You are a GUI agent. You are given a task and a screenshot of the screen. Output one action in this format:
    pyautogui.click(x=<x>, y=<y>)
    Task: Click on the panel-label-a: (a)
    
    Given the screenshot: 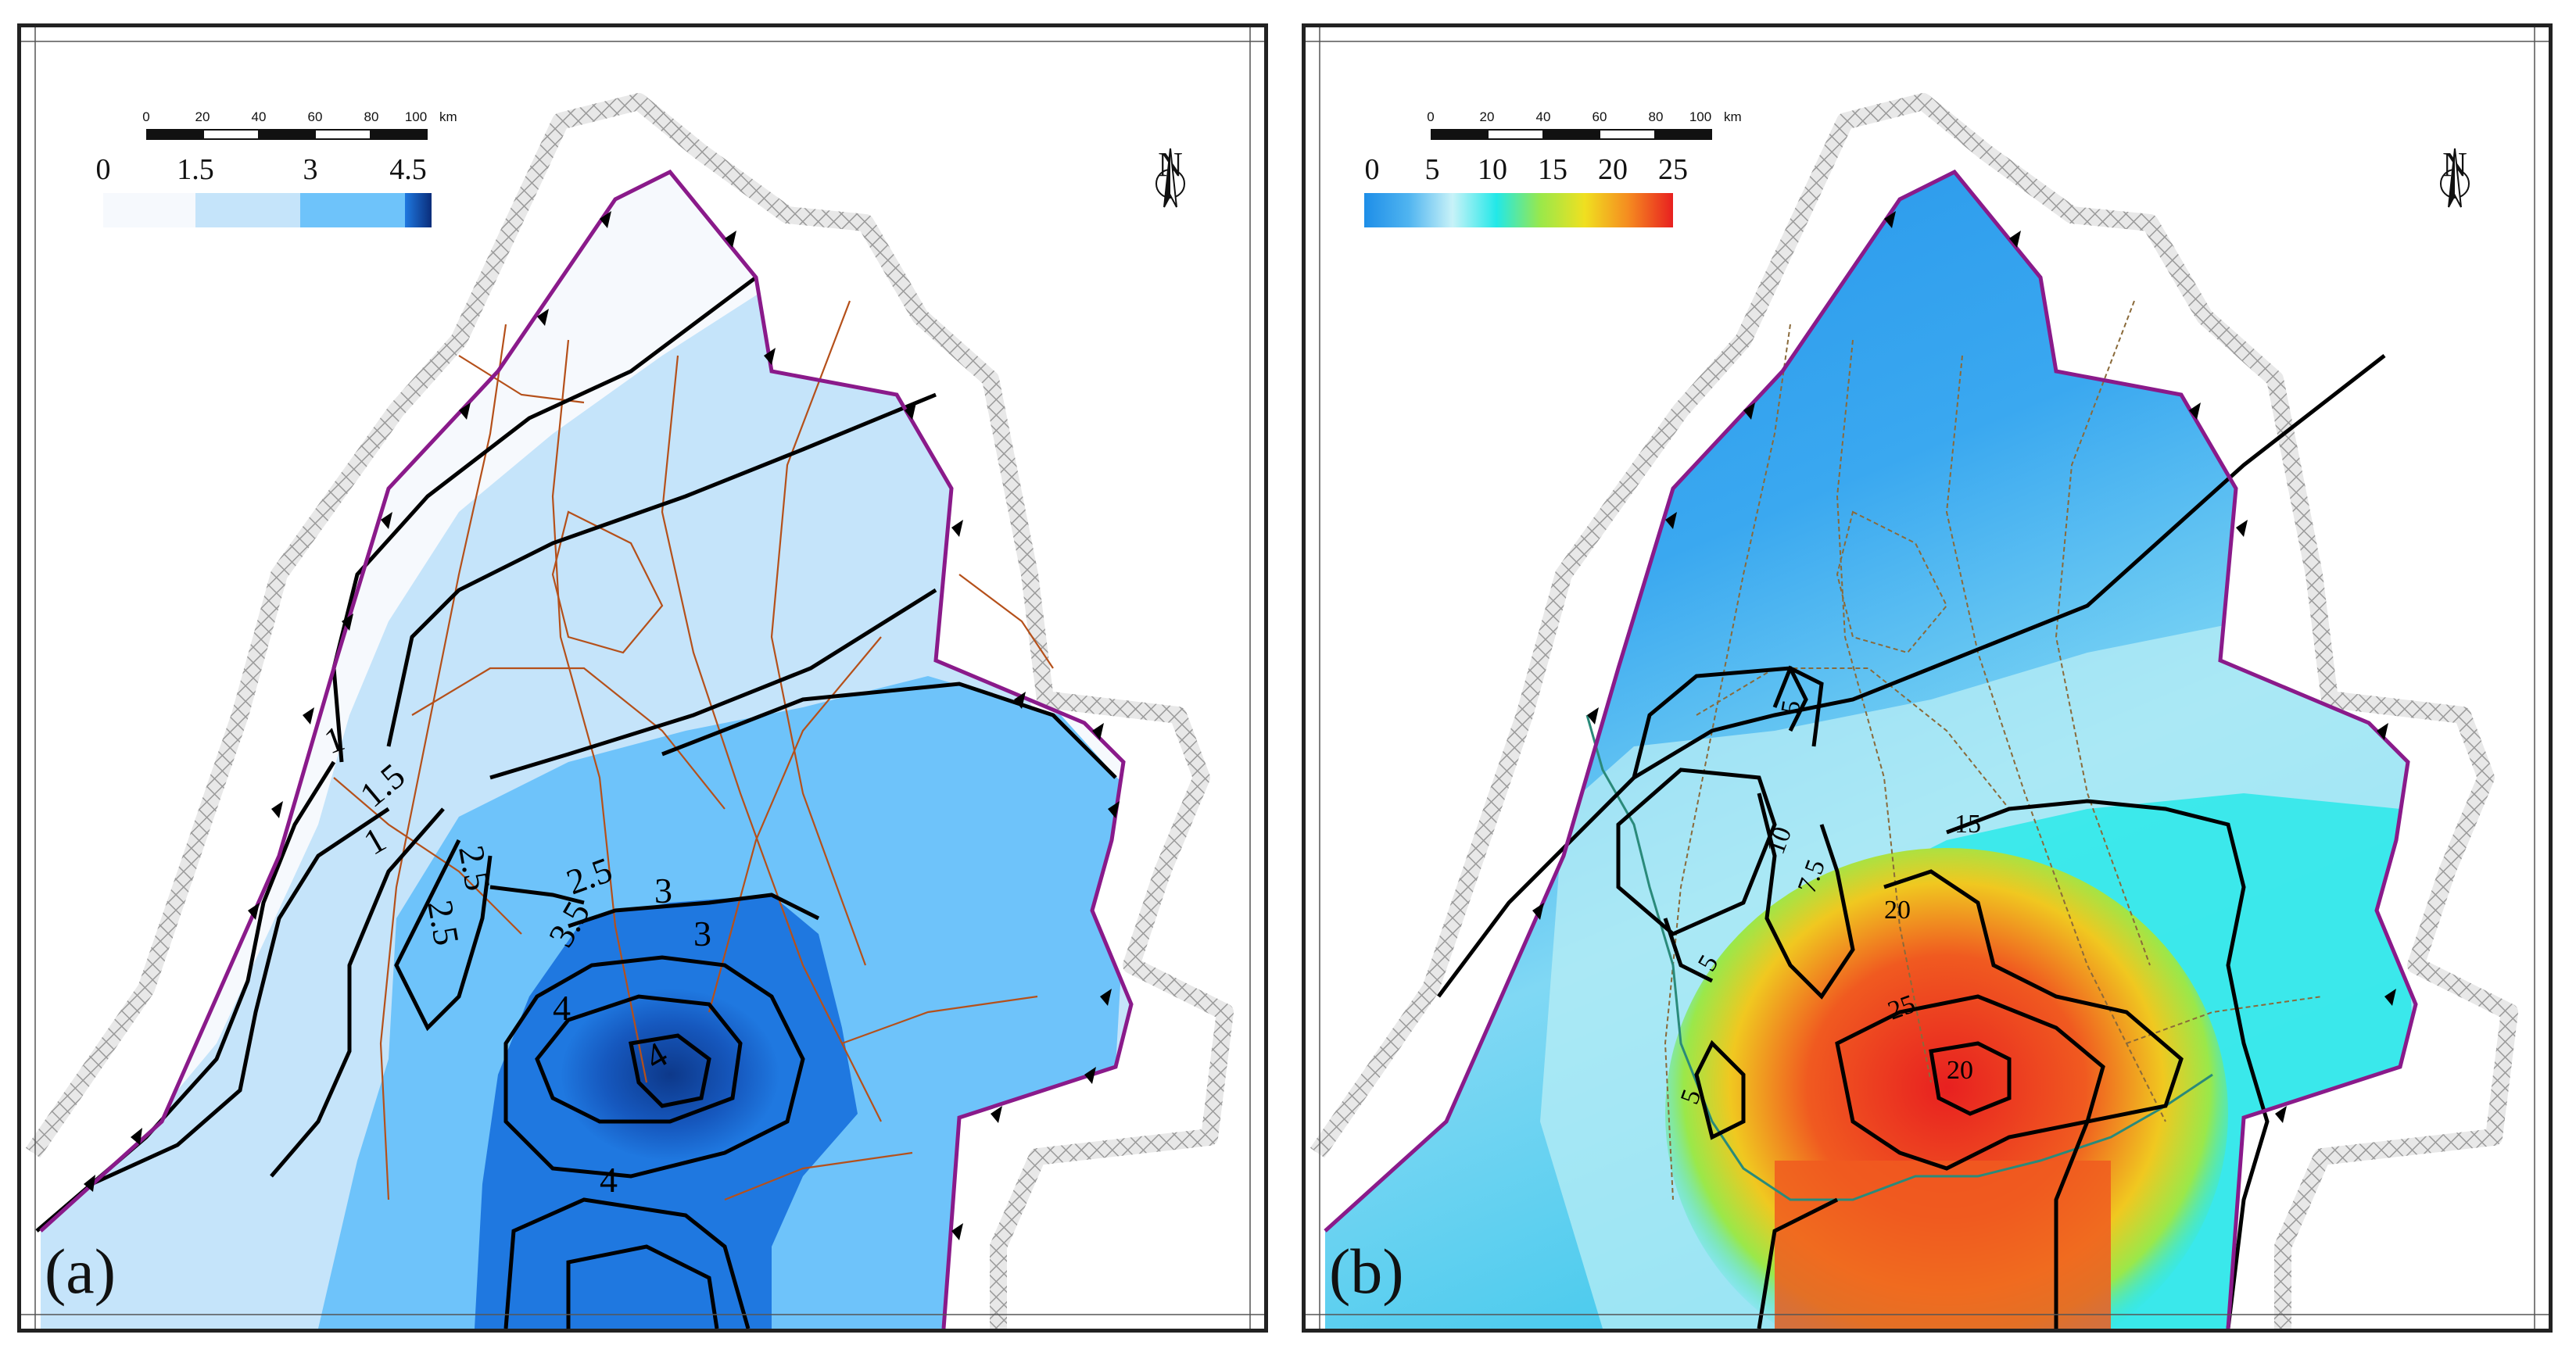 What is the action you would take?
    pyautogui.click(x=80, y=1272)
    